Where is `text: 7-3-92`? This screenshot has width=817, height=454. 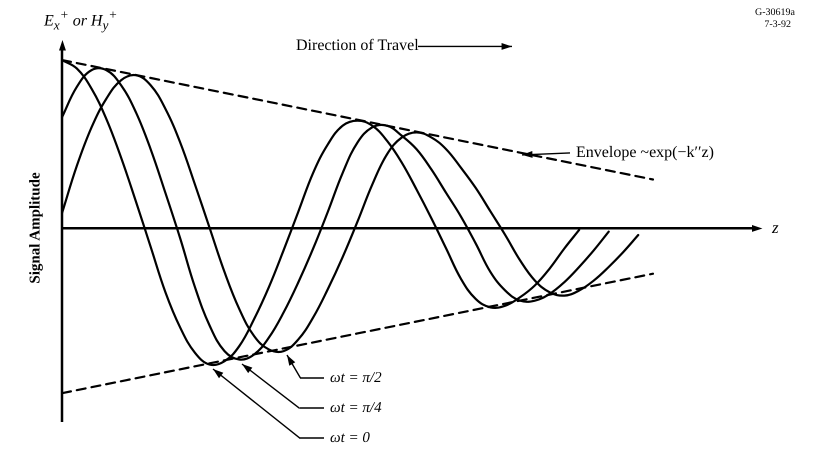
text: 7-3-92 is located at coordinates (777, 24).